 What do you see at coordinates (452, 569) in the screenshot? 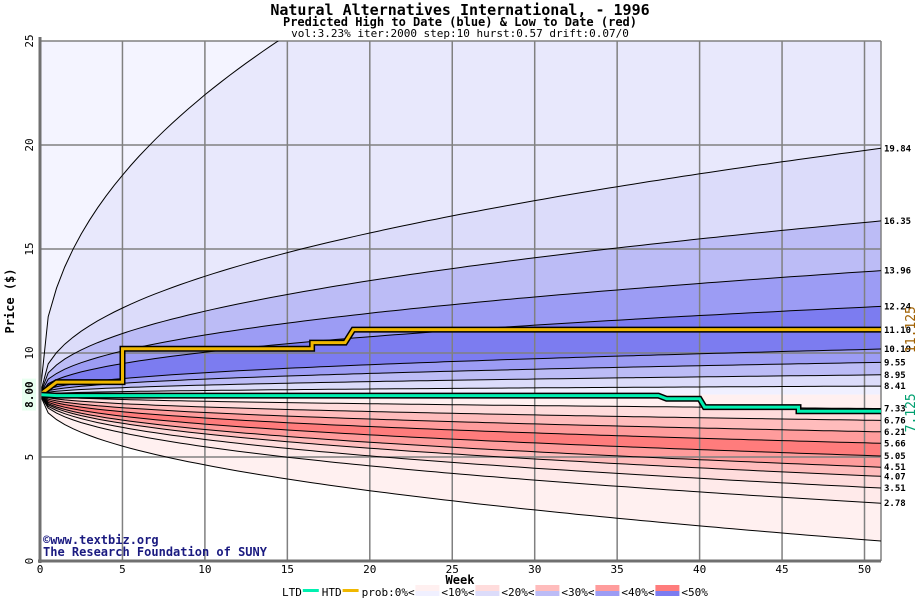
I see `x-tick-label: 25` at bounding box center [452, 569].